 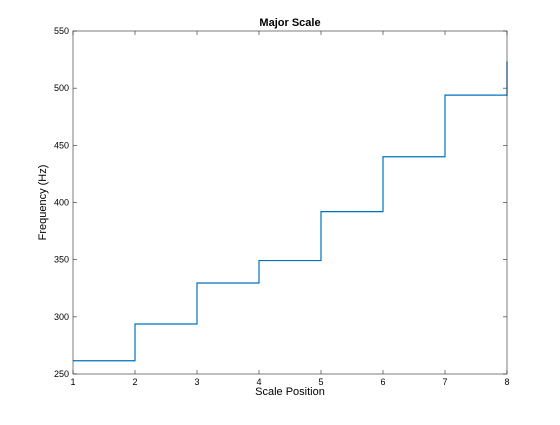 What do you see at coordinates (61, 203) in the screenshot?
I see `y-tick-label: 400` at bounding box center [61, 203].